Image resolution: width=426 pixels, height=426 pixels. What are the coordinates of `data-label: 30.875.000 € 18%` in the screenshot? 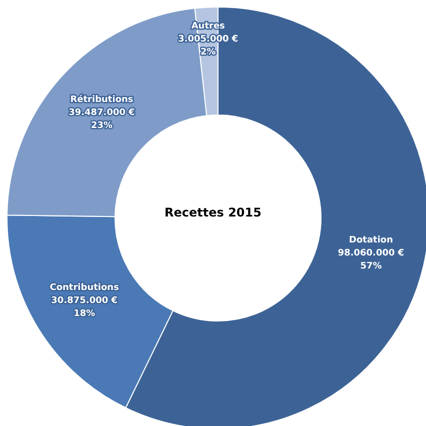 It's located at (84, 307).